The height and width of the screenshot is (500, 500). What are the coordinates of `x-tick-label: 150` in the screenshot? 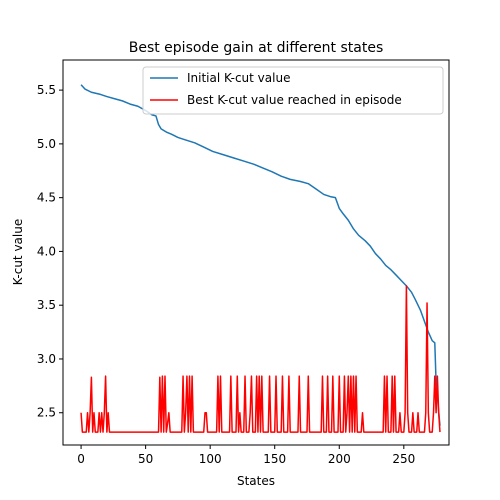 It's located at (274, 459).